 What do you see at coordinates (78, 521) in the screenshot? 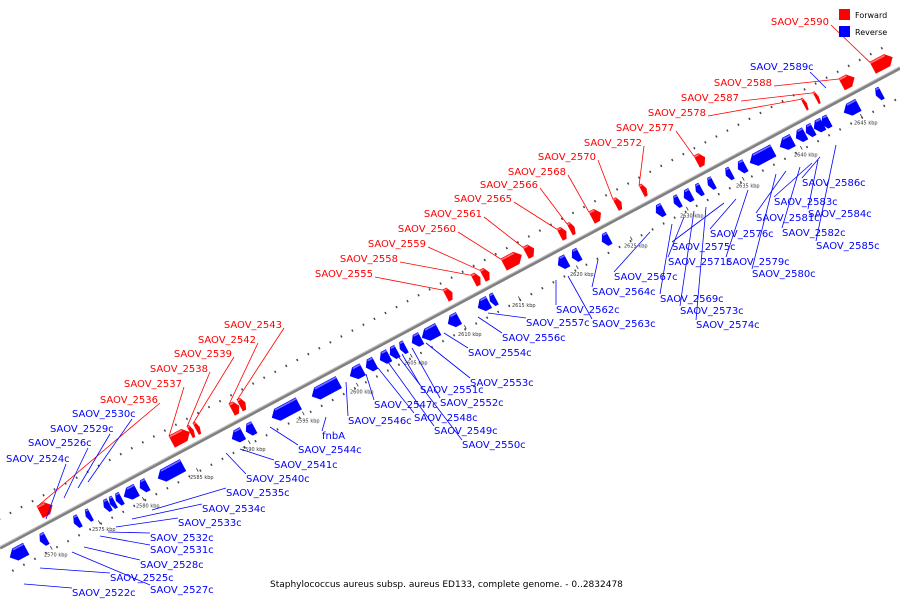
I see `reverse-gene-3-body` at bounding box center [78, 521].